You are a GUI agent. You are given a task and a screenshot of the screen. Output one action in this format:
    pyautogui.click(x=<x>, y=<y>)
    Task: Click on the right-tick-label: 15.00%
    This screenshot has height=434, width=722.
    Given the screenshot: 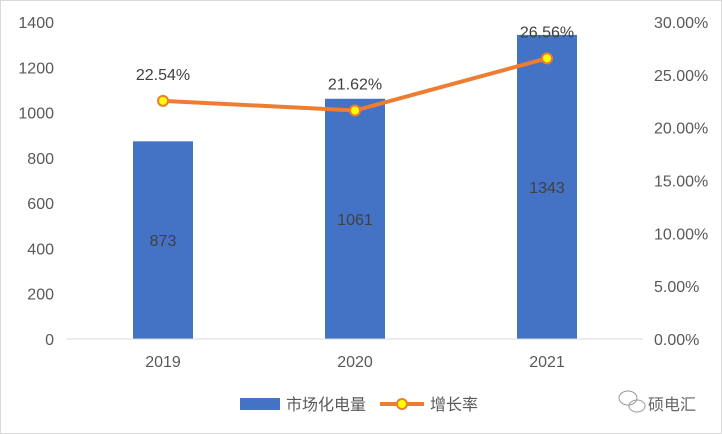 What is the action you would take?
    pyautogui.click(x=681, y=182)
    